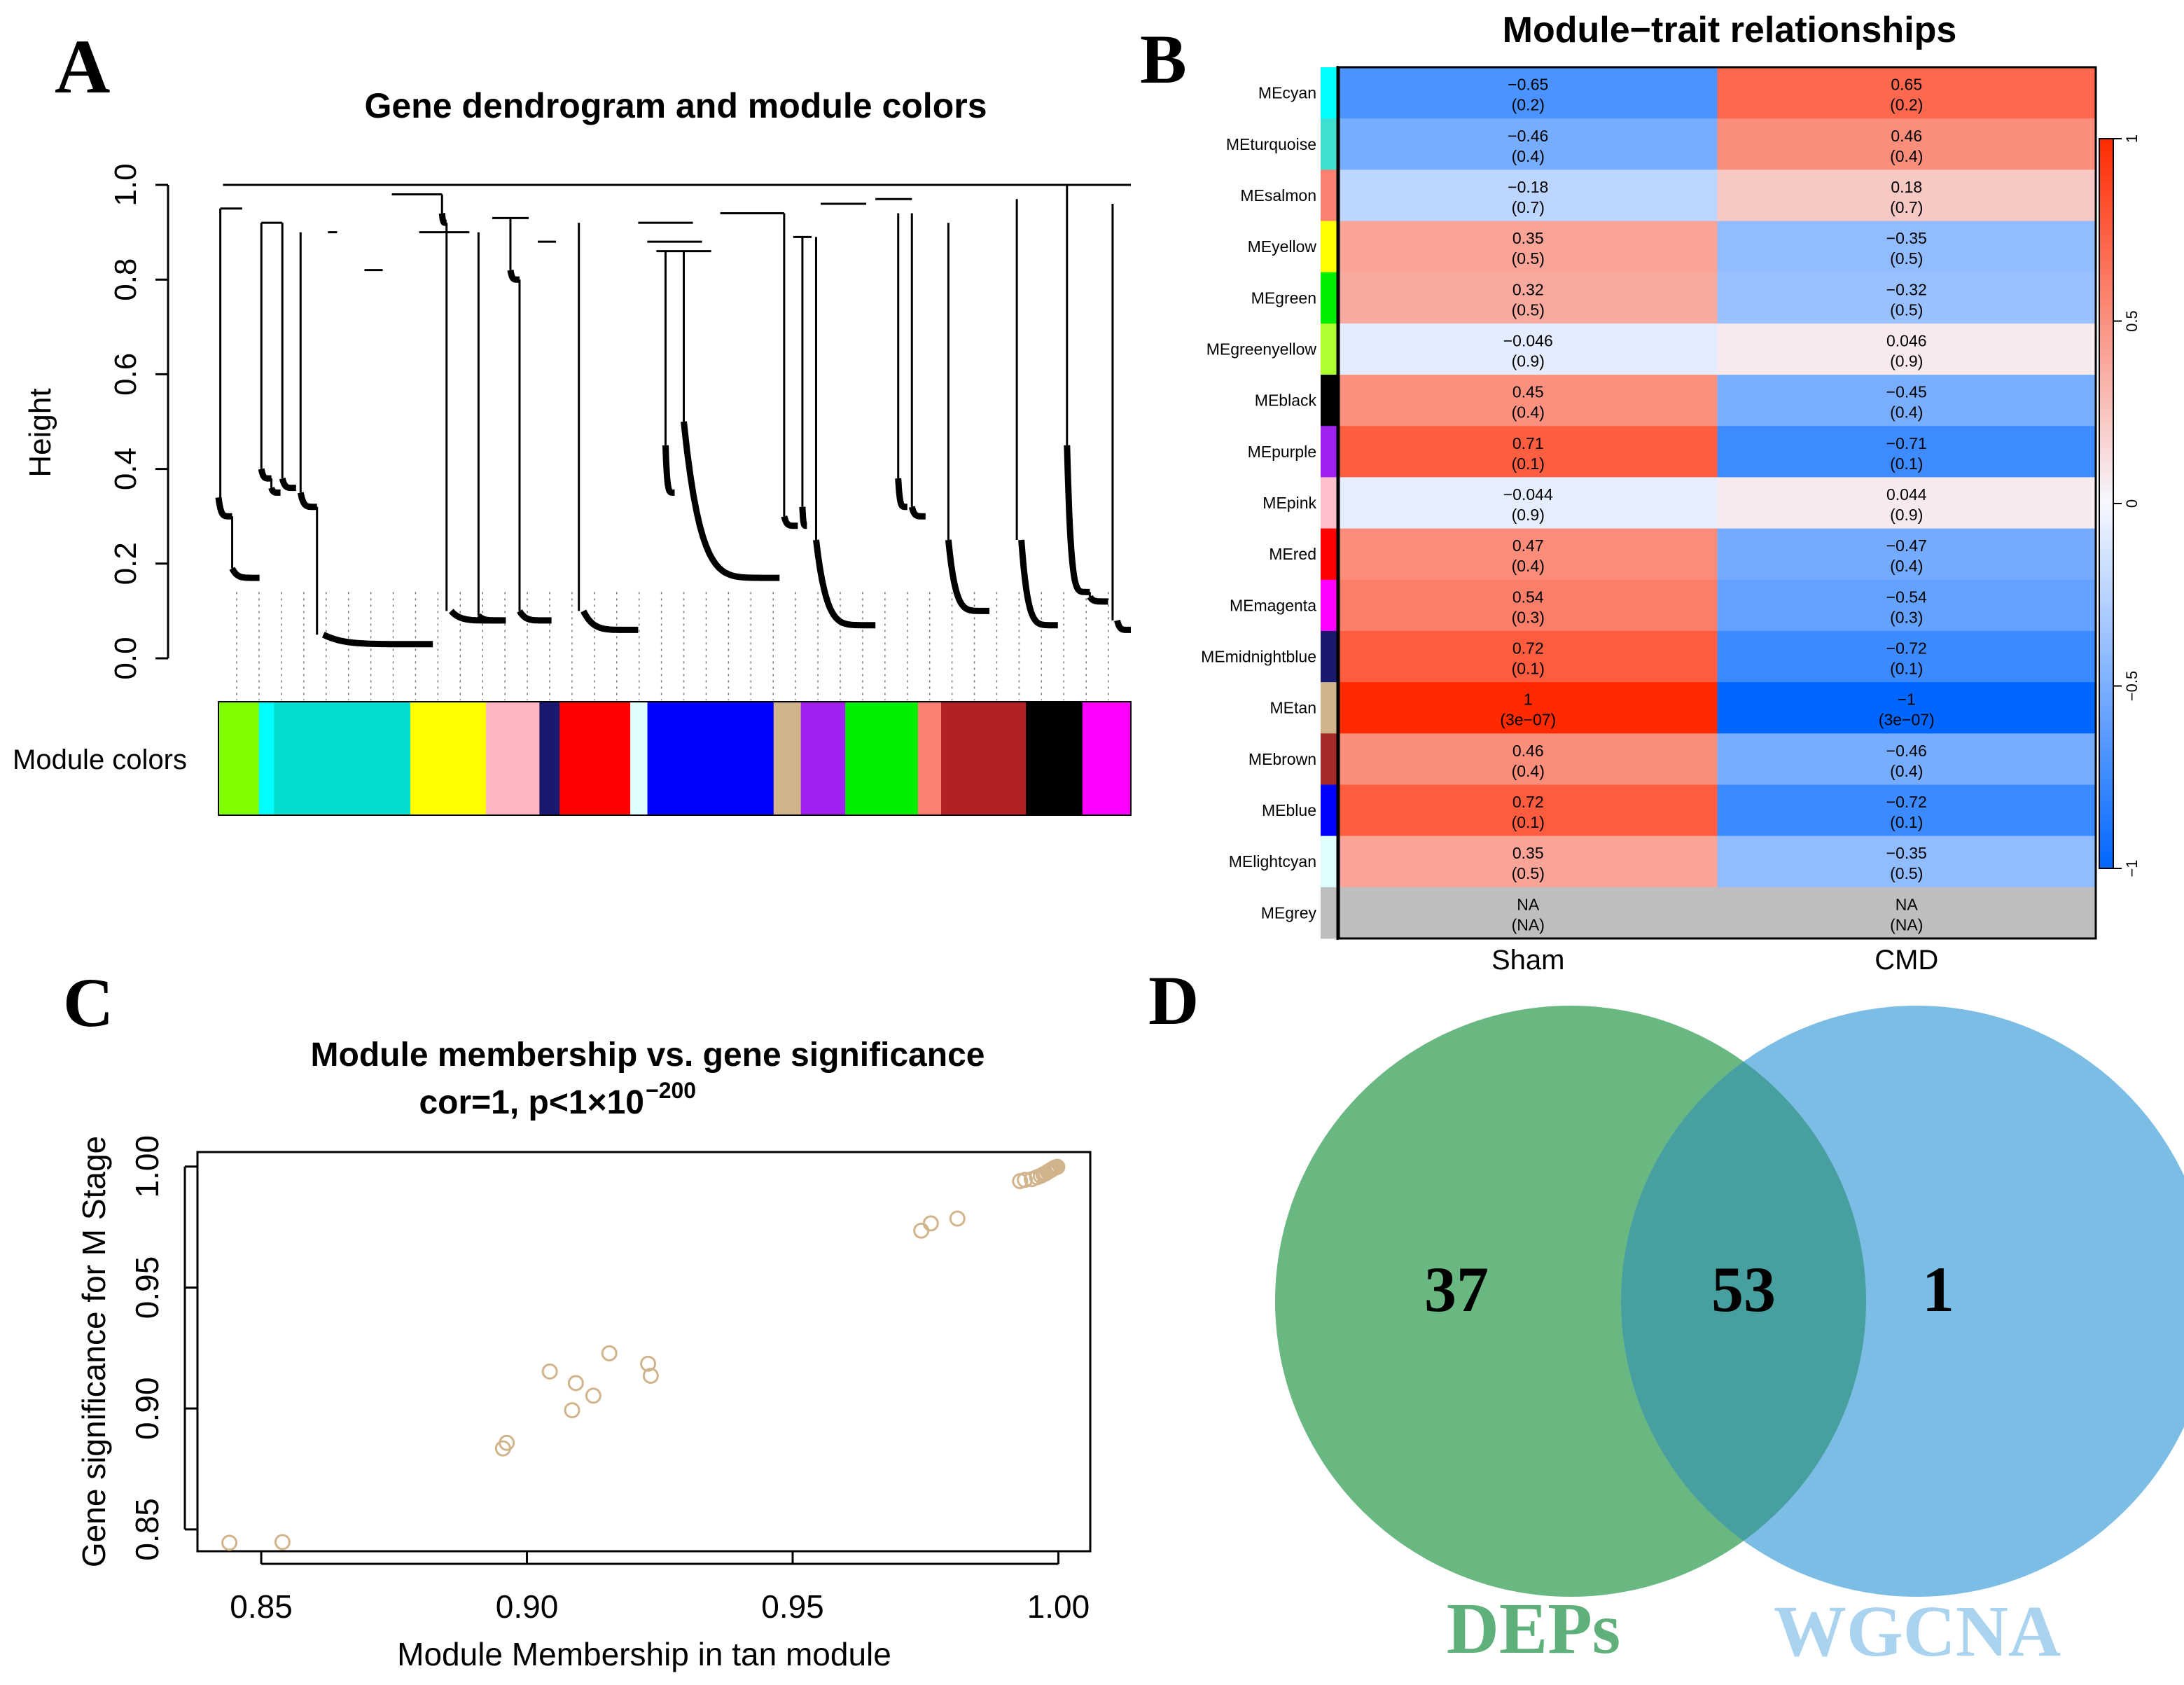 The width and height of the screenshot is (2184, 1685). Describe the element at coordinates (930, 758) in the screenshot. I see `module-color-salmon` at that location.